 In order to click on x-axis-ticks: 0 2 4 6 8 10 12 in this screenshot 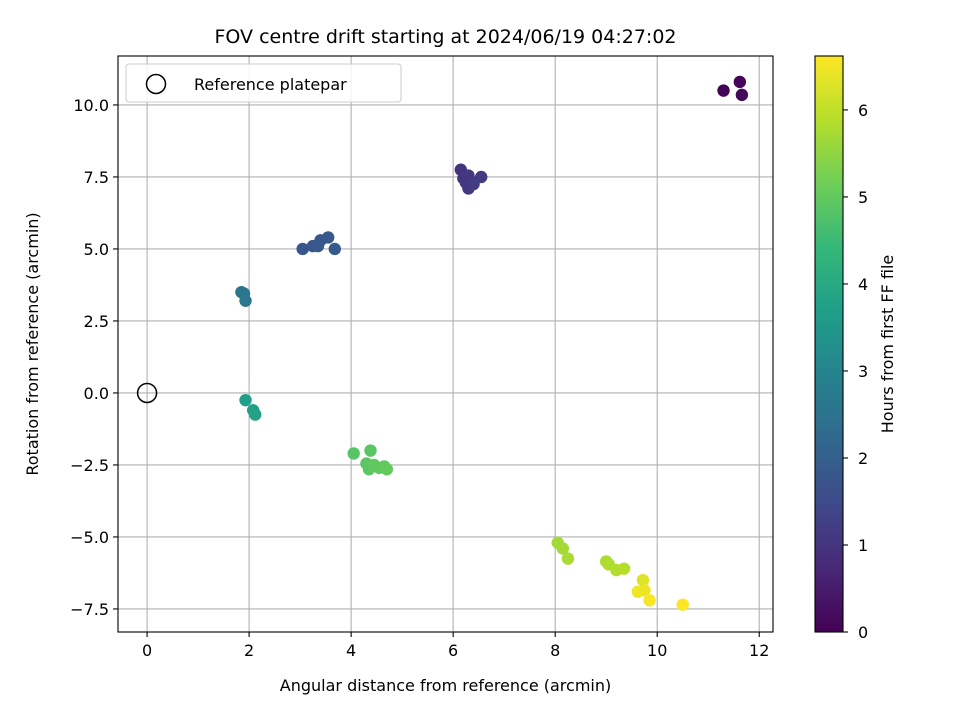, I will do `click(455, 646)`.